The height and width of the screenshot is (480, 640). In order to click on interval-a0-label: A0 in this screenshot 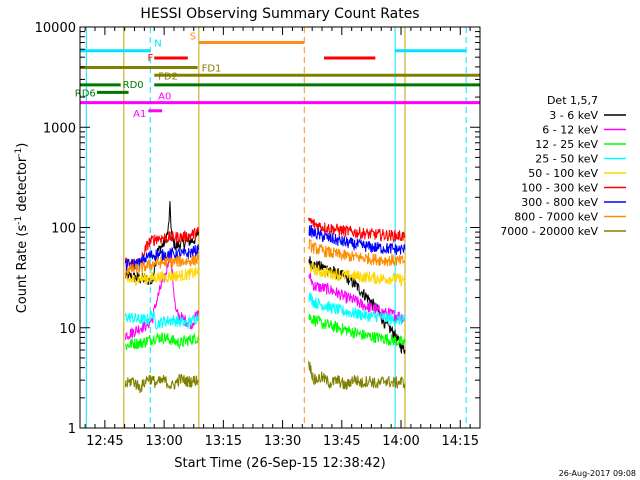, I will do `click(164, 97)`.